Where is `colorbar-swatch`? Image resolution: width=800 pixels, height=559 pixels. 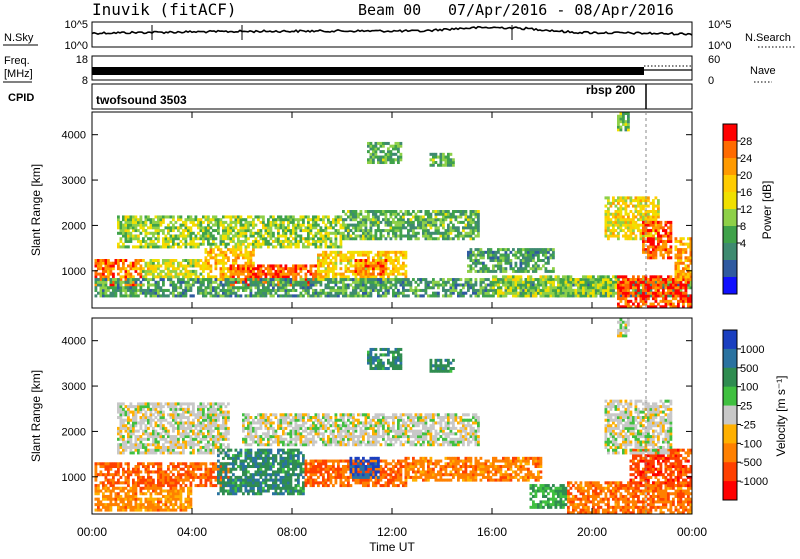
colorbar-swatch is located at coordinates (730, 217).